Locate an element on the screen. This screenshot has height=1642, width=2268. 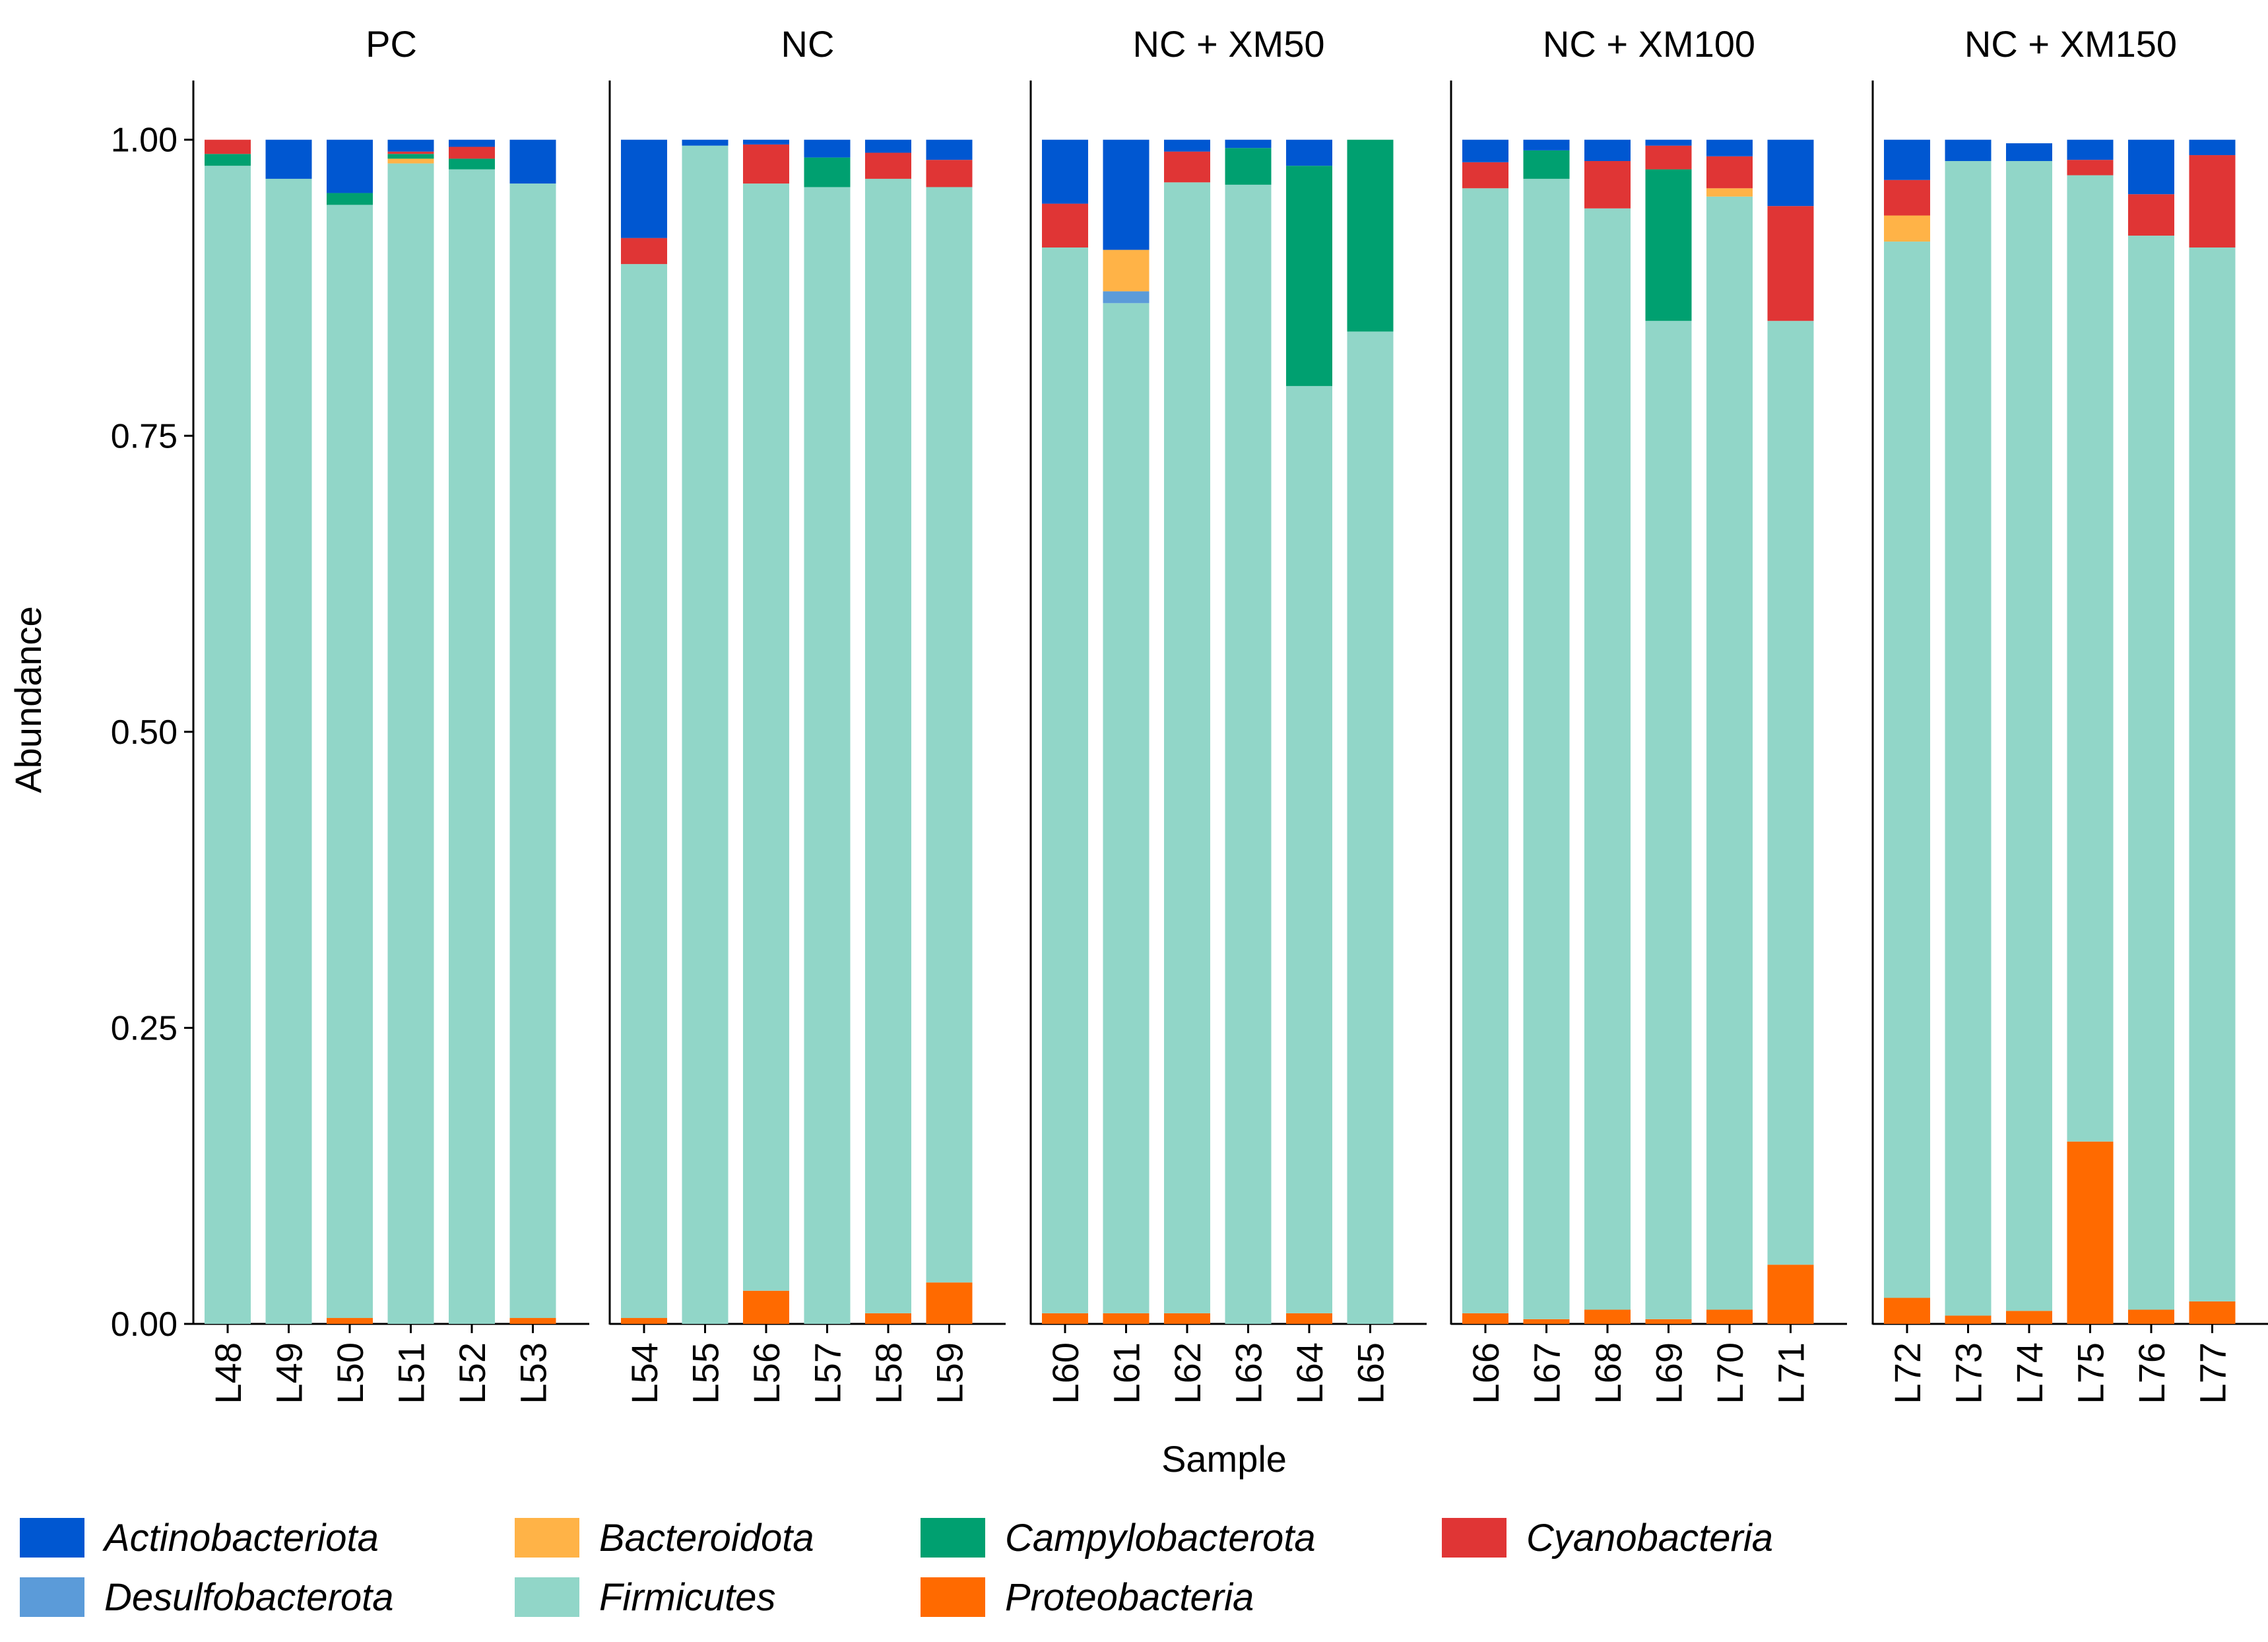
bar-segment-l53-actinobacteriota is located at coordinates (532, 161).